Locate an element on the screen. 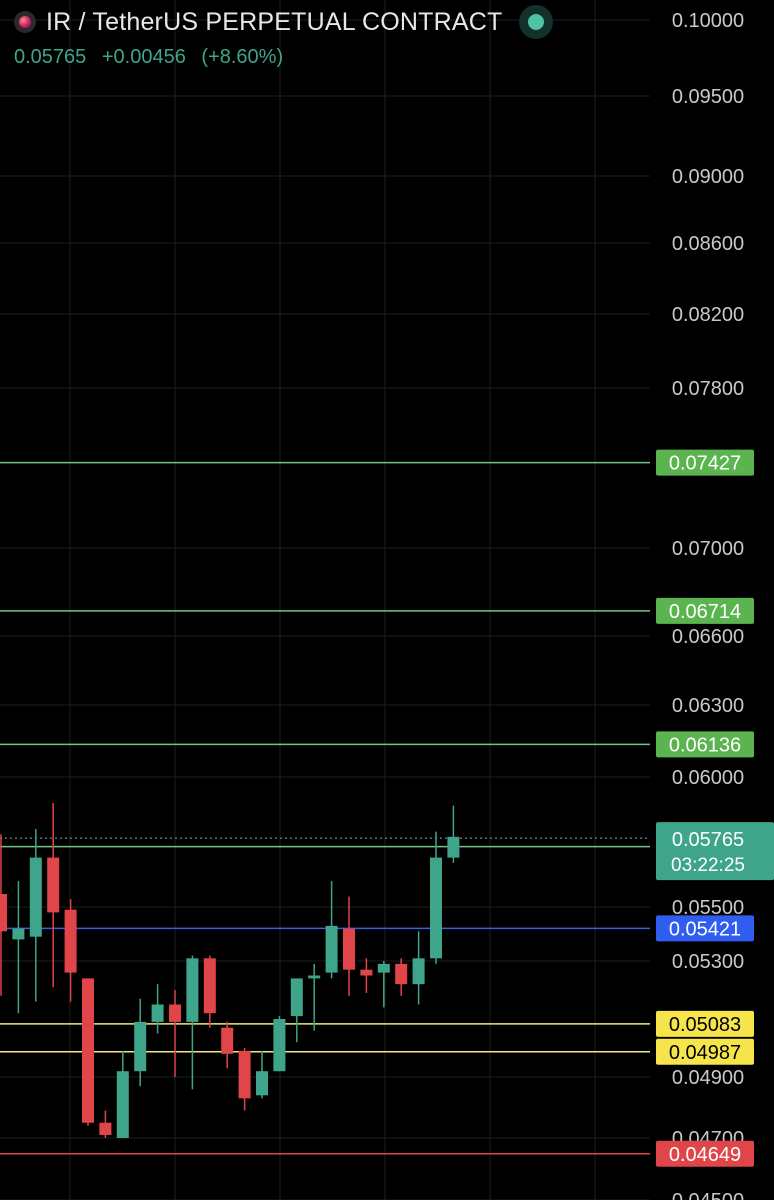 This screenshot has height=1200, width=774. price-level-badge: 0.06714 is located at coordinates (705, 610).